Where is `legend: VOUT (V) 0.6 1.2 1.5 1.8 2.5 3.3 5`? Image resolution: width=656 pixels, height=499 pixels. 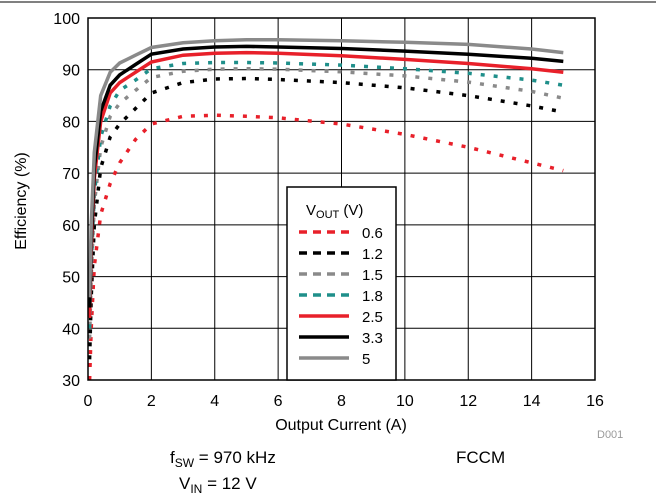 legend: VOUT (V) 0.6 1.2 1.5 1.8 2.5 3.3 5 is located at coordinates (341, 283).